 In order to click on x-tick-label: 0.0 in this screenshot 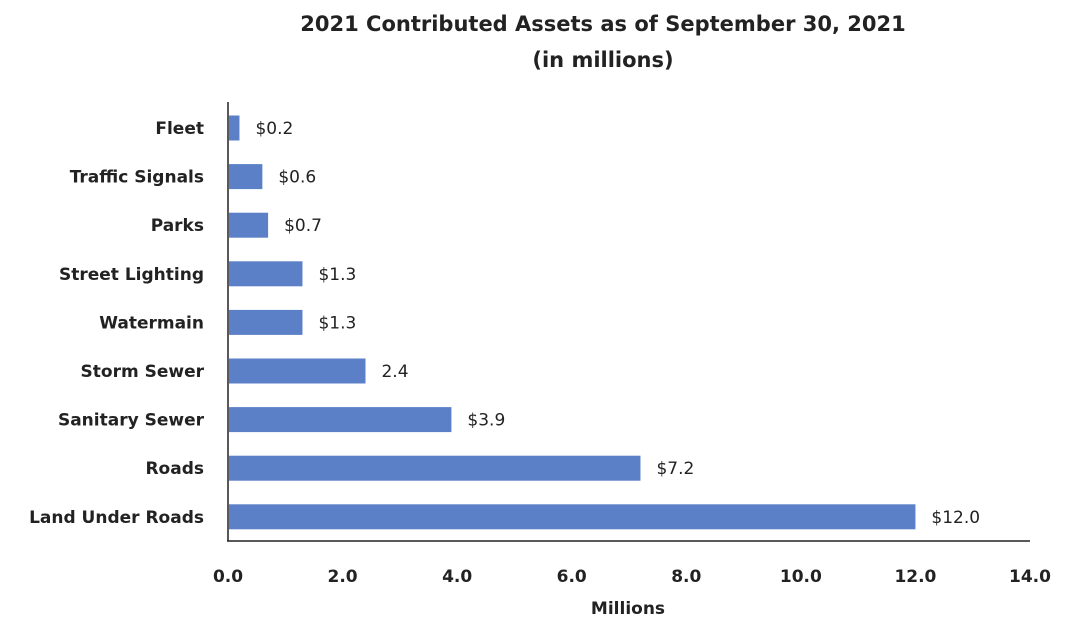, I will do `click(228, 577)`.